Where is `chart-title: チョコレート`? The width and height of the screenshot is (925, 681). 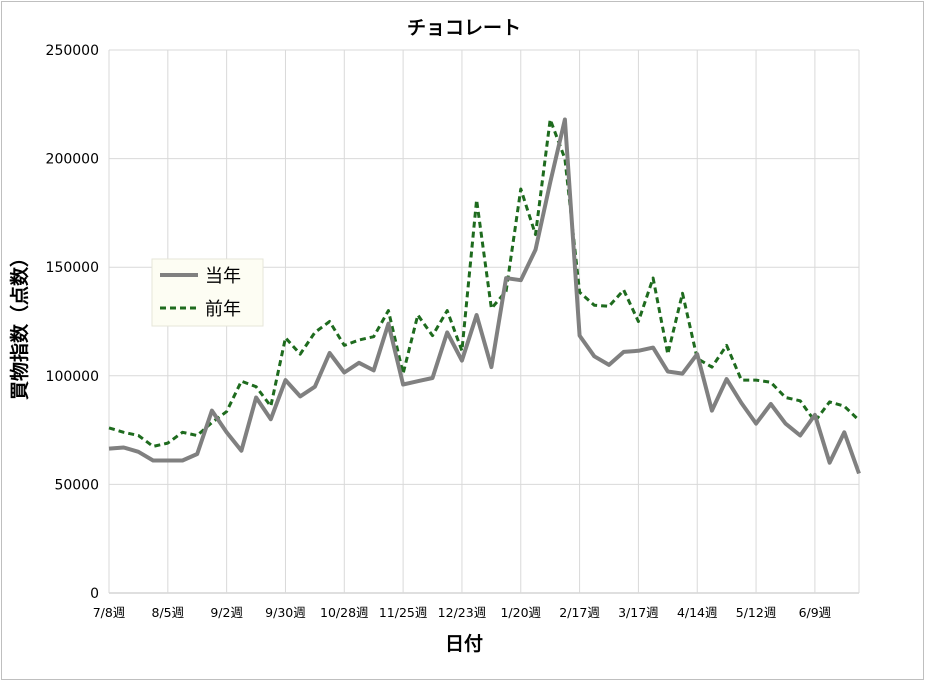
chart-title: チョコレート is located at coordinates (464, 28).